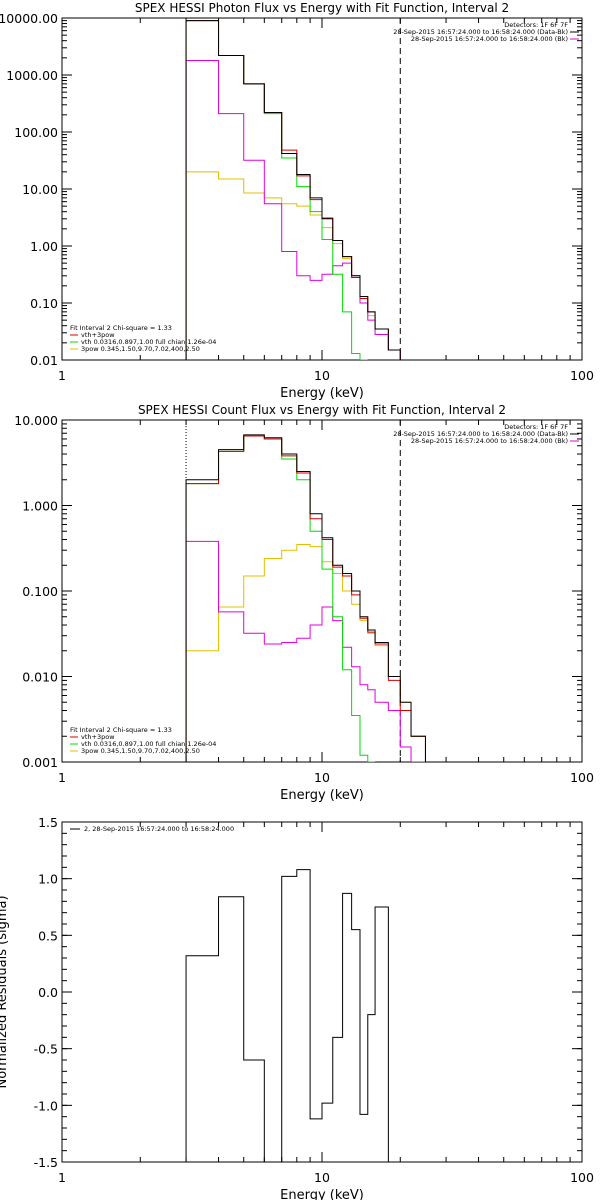 Image resolution: width=600 pixels, height=1200 pixels. What do you see at coordinates (48, 935) in the screenshot?
I see `y-tick-label-2: 0.5` at bounding box center [48, 935].